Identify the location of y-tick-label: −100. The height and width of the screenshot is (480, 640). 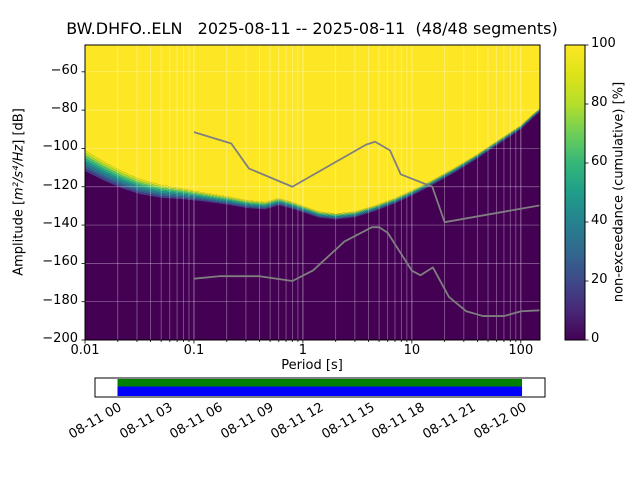
(60, 147).